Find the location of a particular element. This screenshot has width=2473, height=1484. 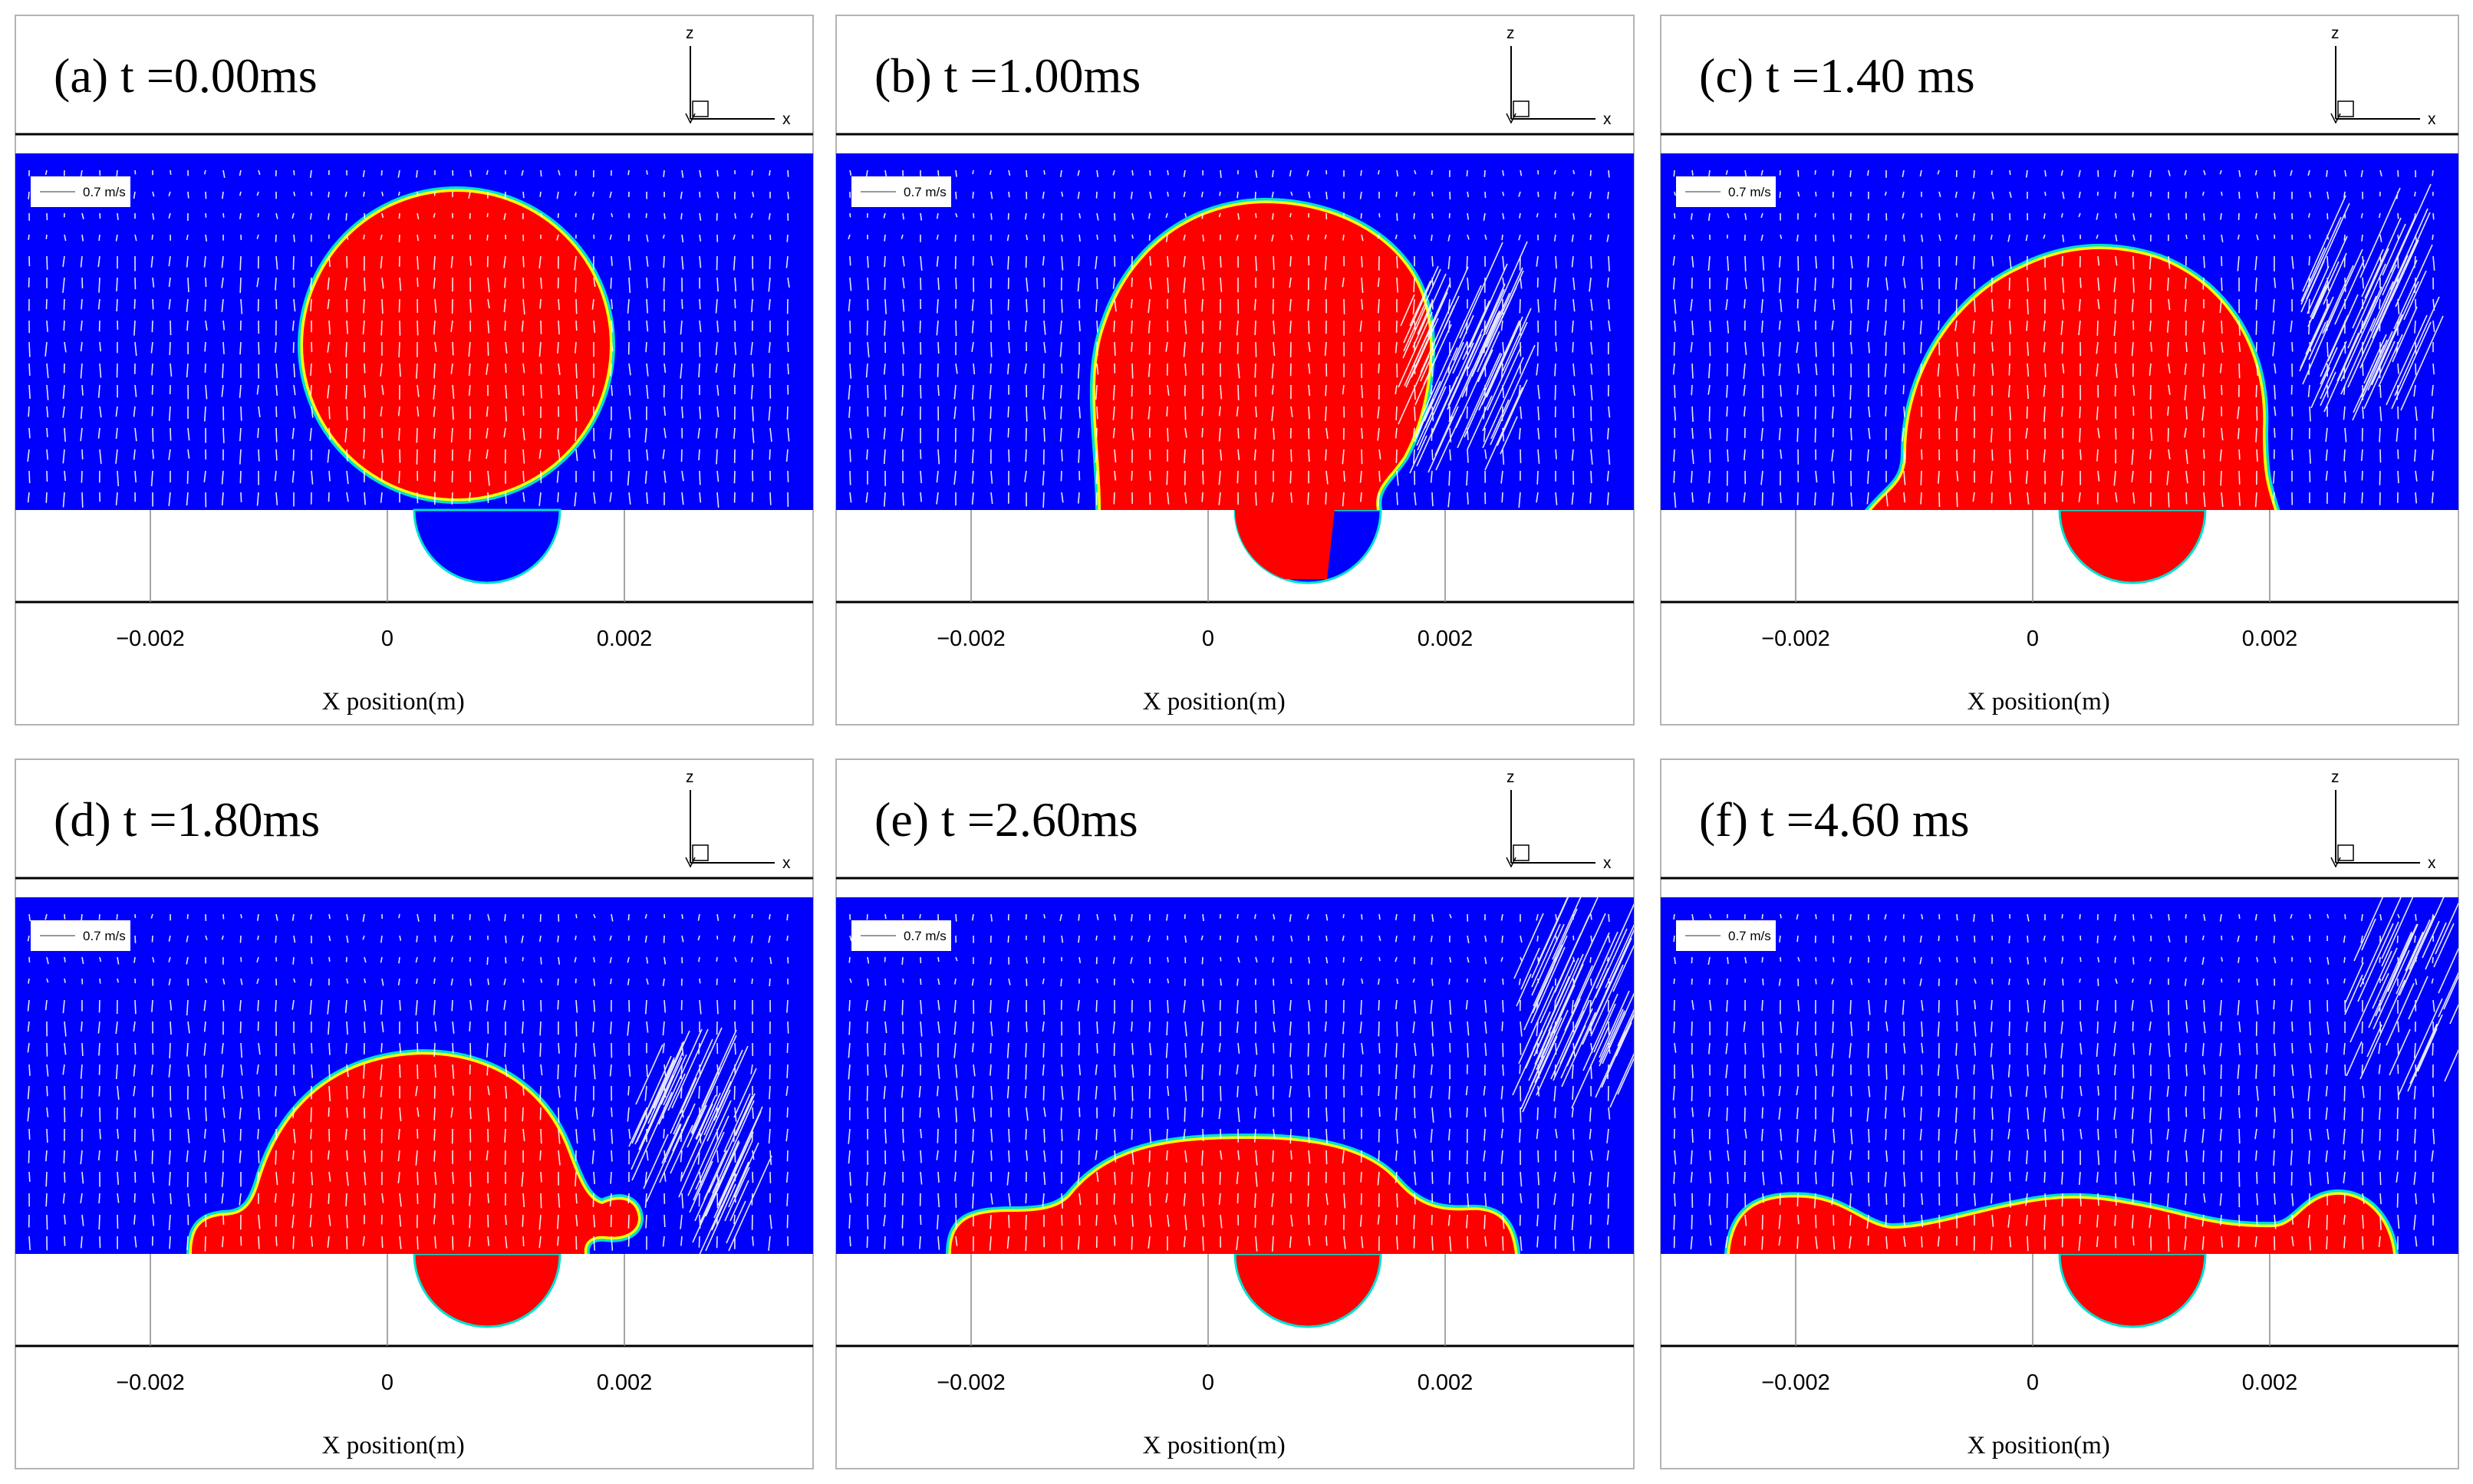

panel-title: (d) t =1.80ms is located at coordinates (187, 819).